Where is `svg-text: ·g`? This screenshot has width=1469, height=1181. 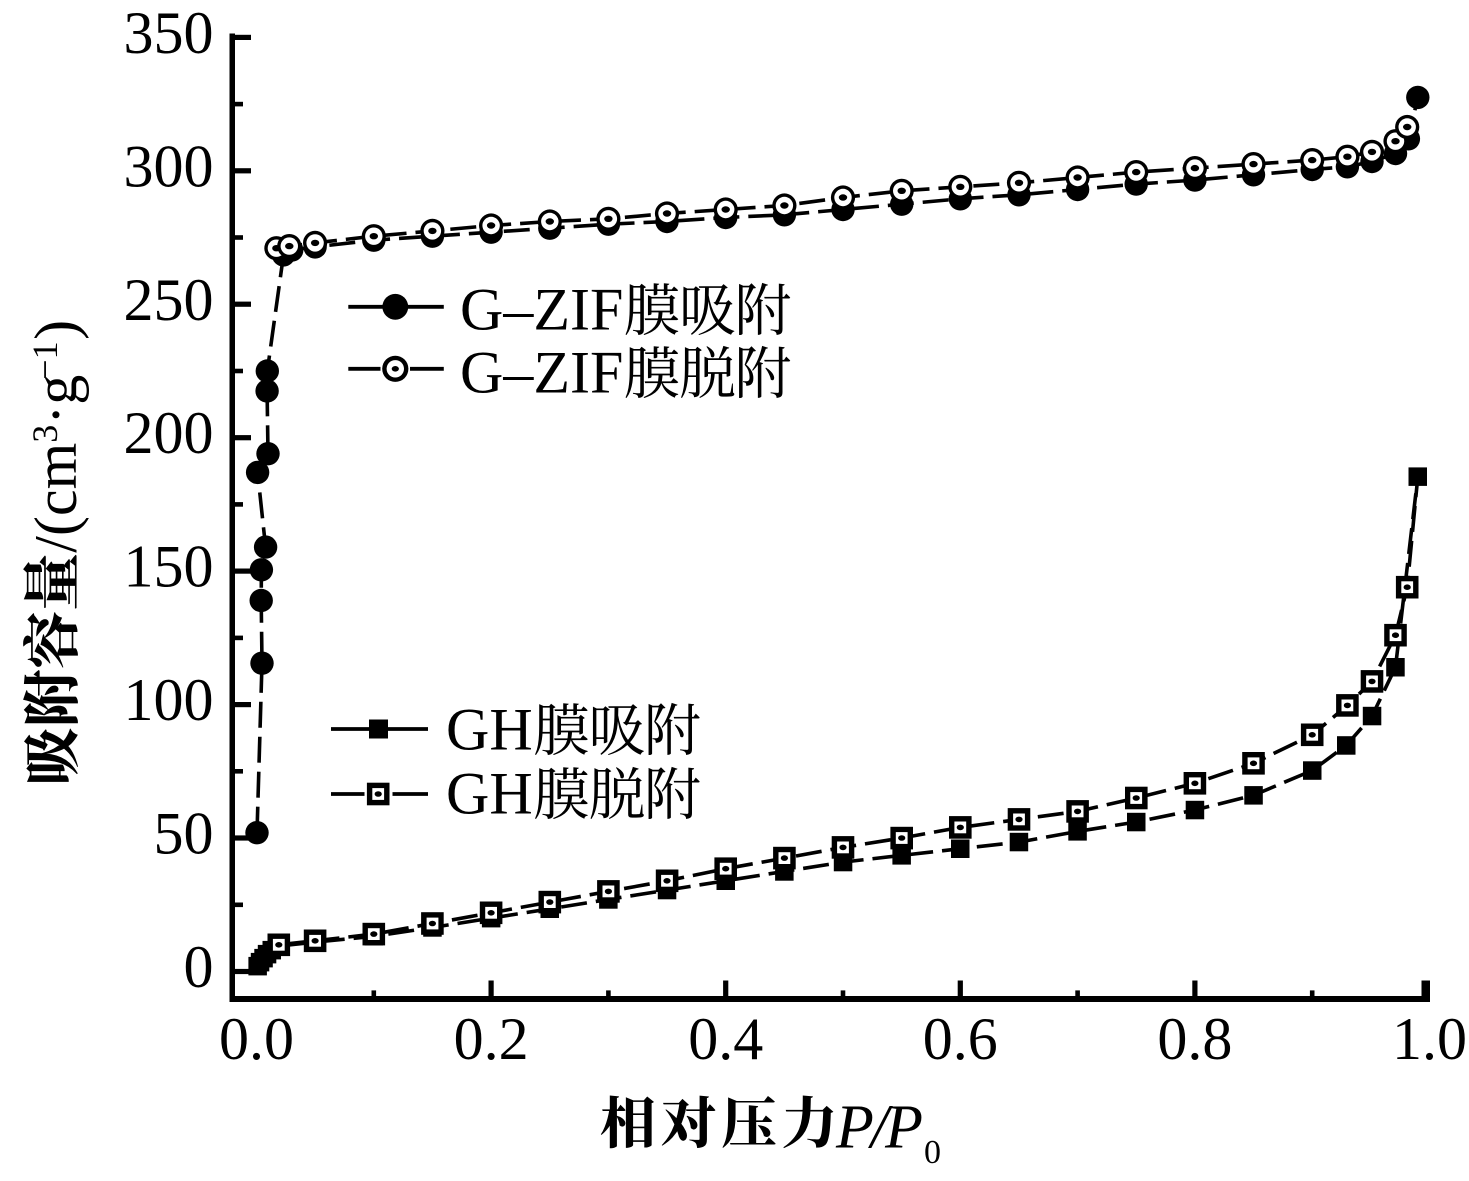
svg-text: ·g is located at coordinates (56, 400).